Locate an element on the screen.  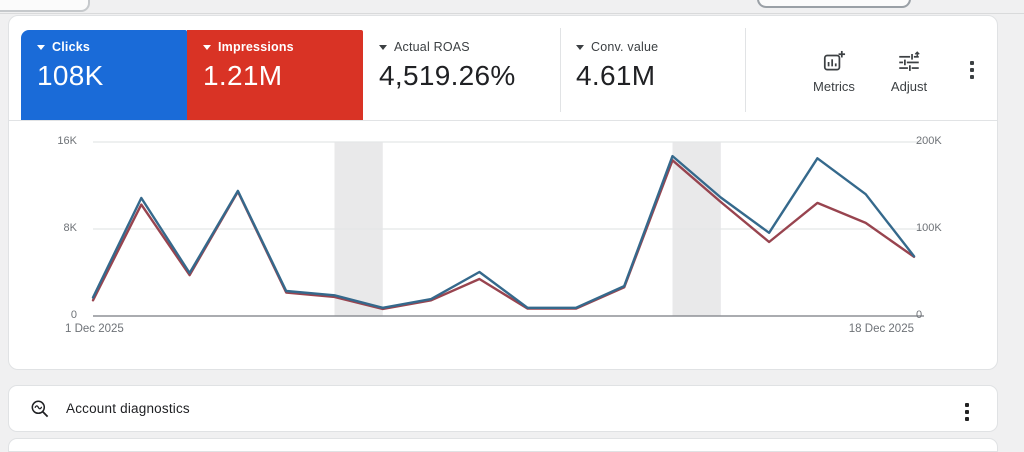
overview-overflow-menu-button is located at coordinates (972, 70).